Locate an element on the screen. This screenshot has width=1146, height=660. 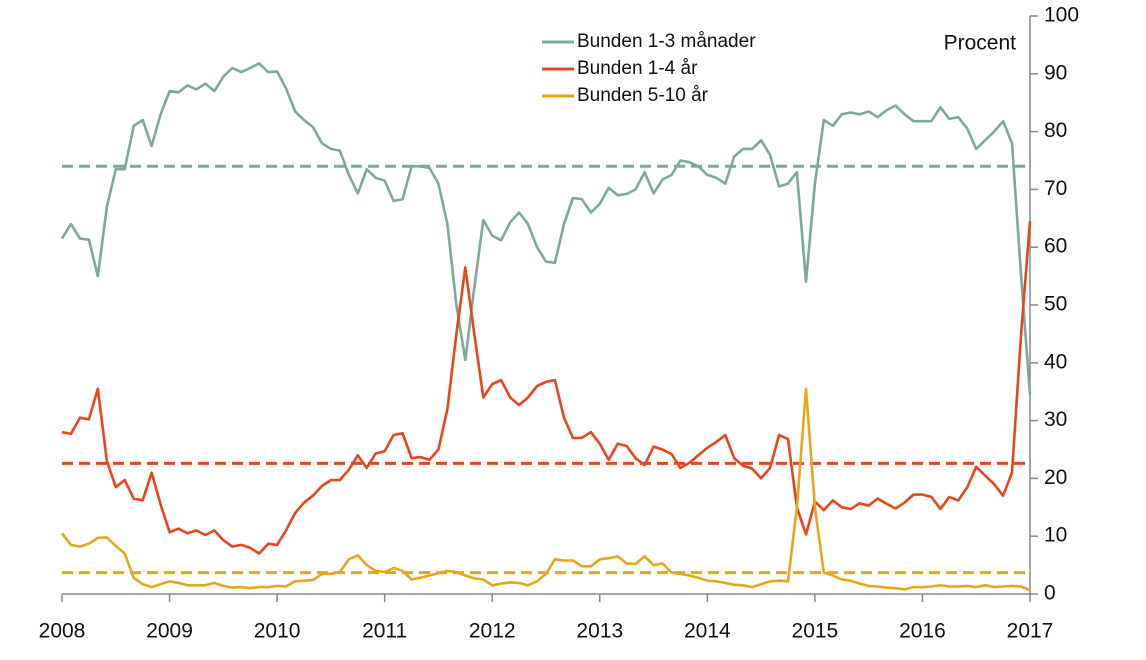
y-tick-label: 40 is located at coordinates (1055, 361).